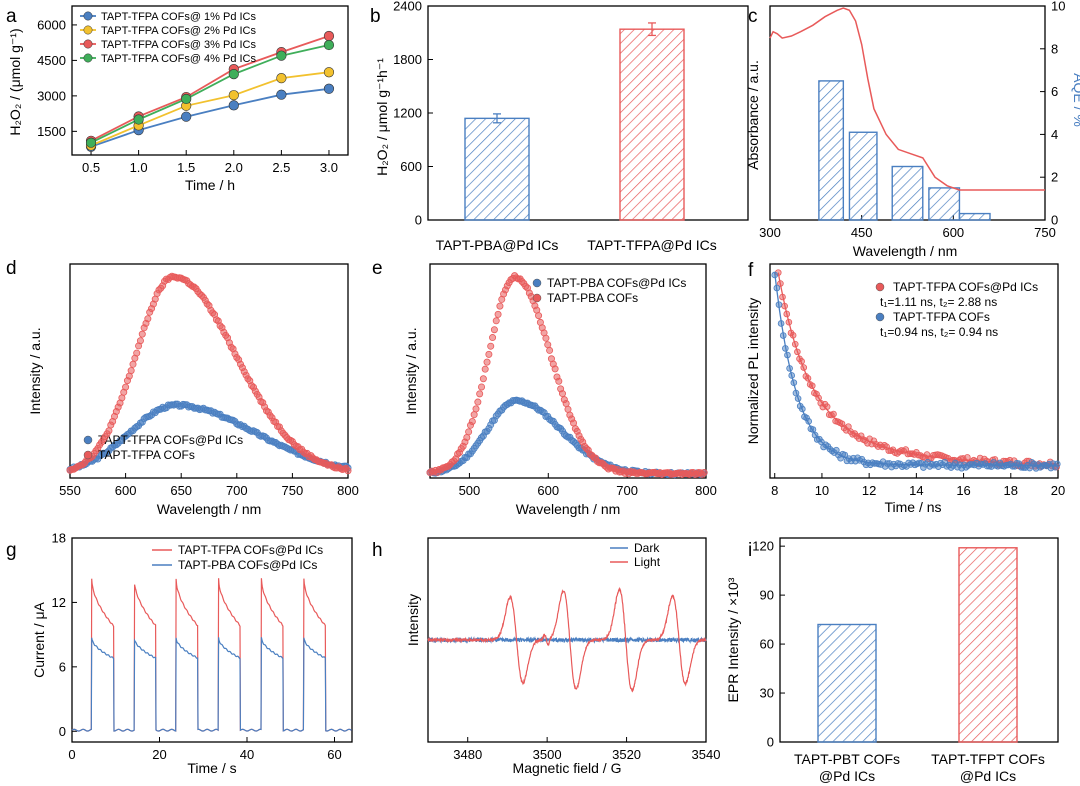 The width and height of the screenshot is (1080, 786). Describe the element at coordinates (568, 509) in the screenshot. I see `e-xlabel: Wavelength / nm` at that location.